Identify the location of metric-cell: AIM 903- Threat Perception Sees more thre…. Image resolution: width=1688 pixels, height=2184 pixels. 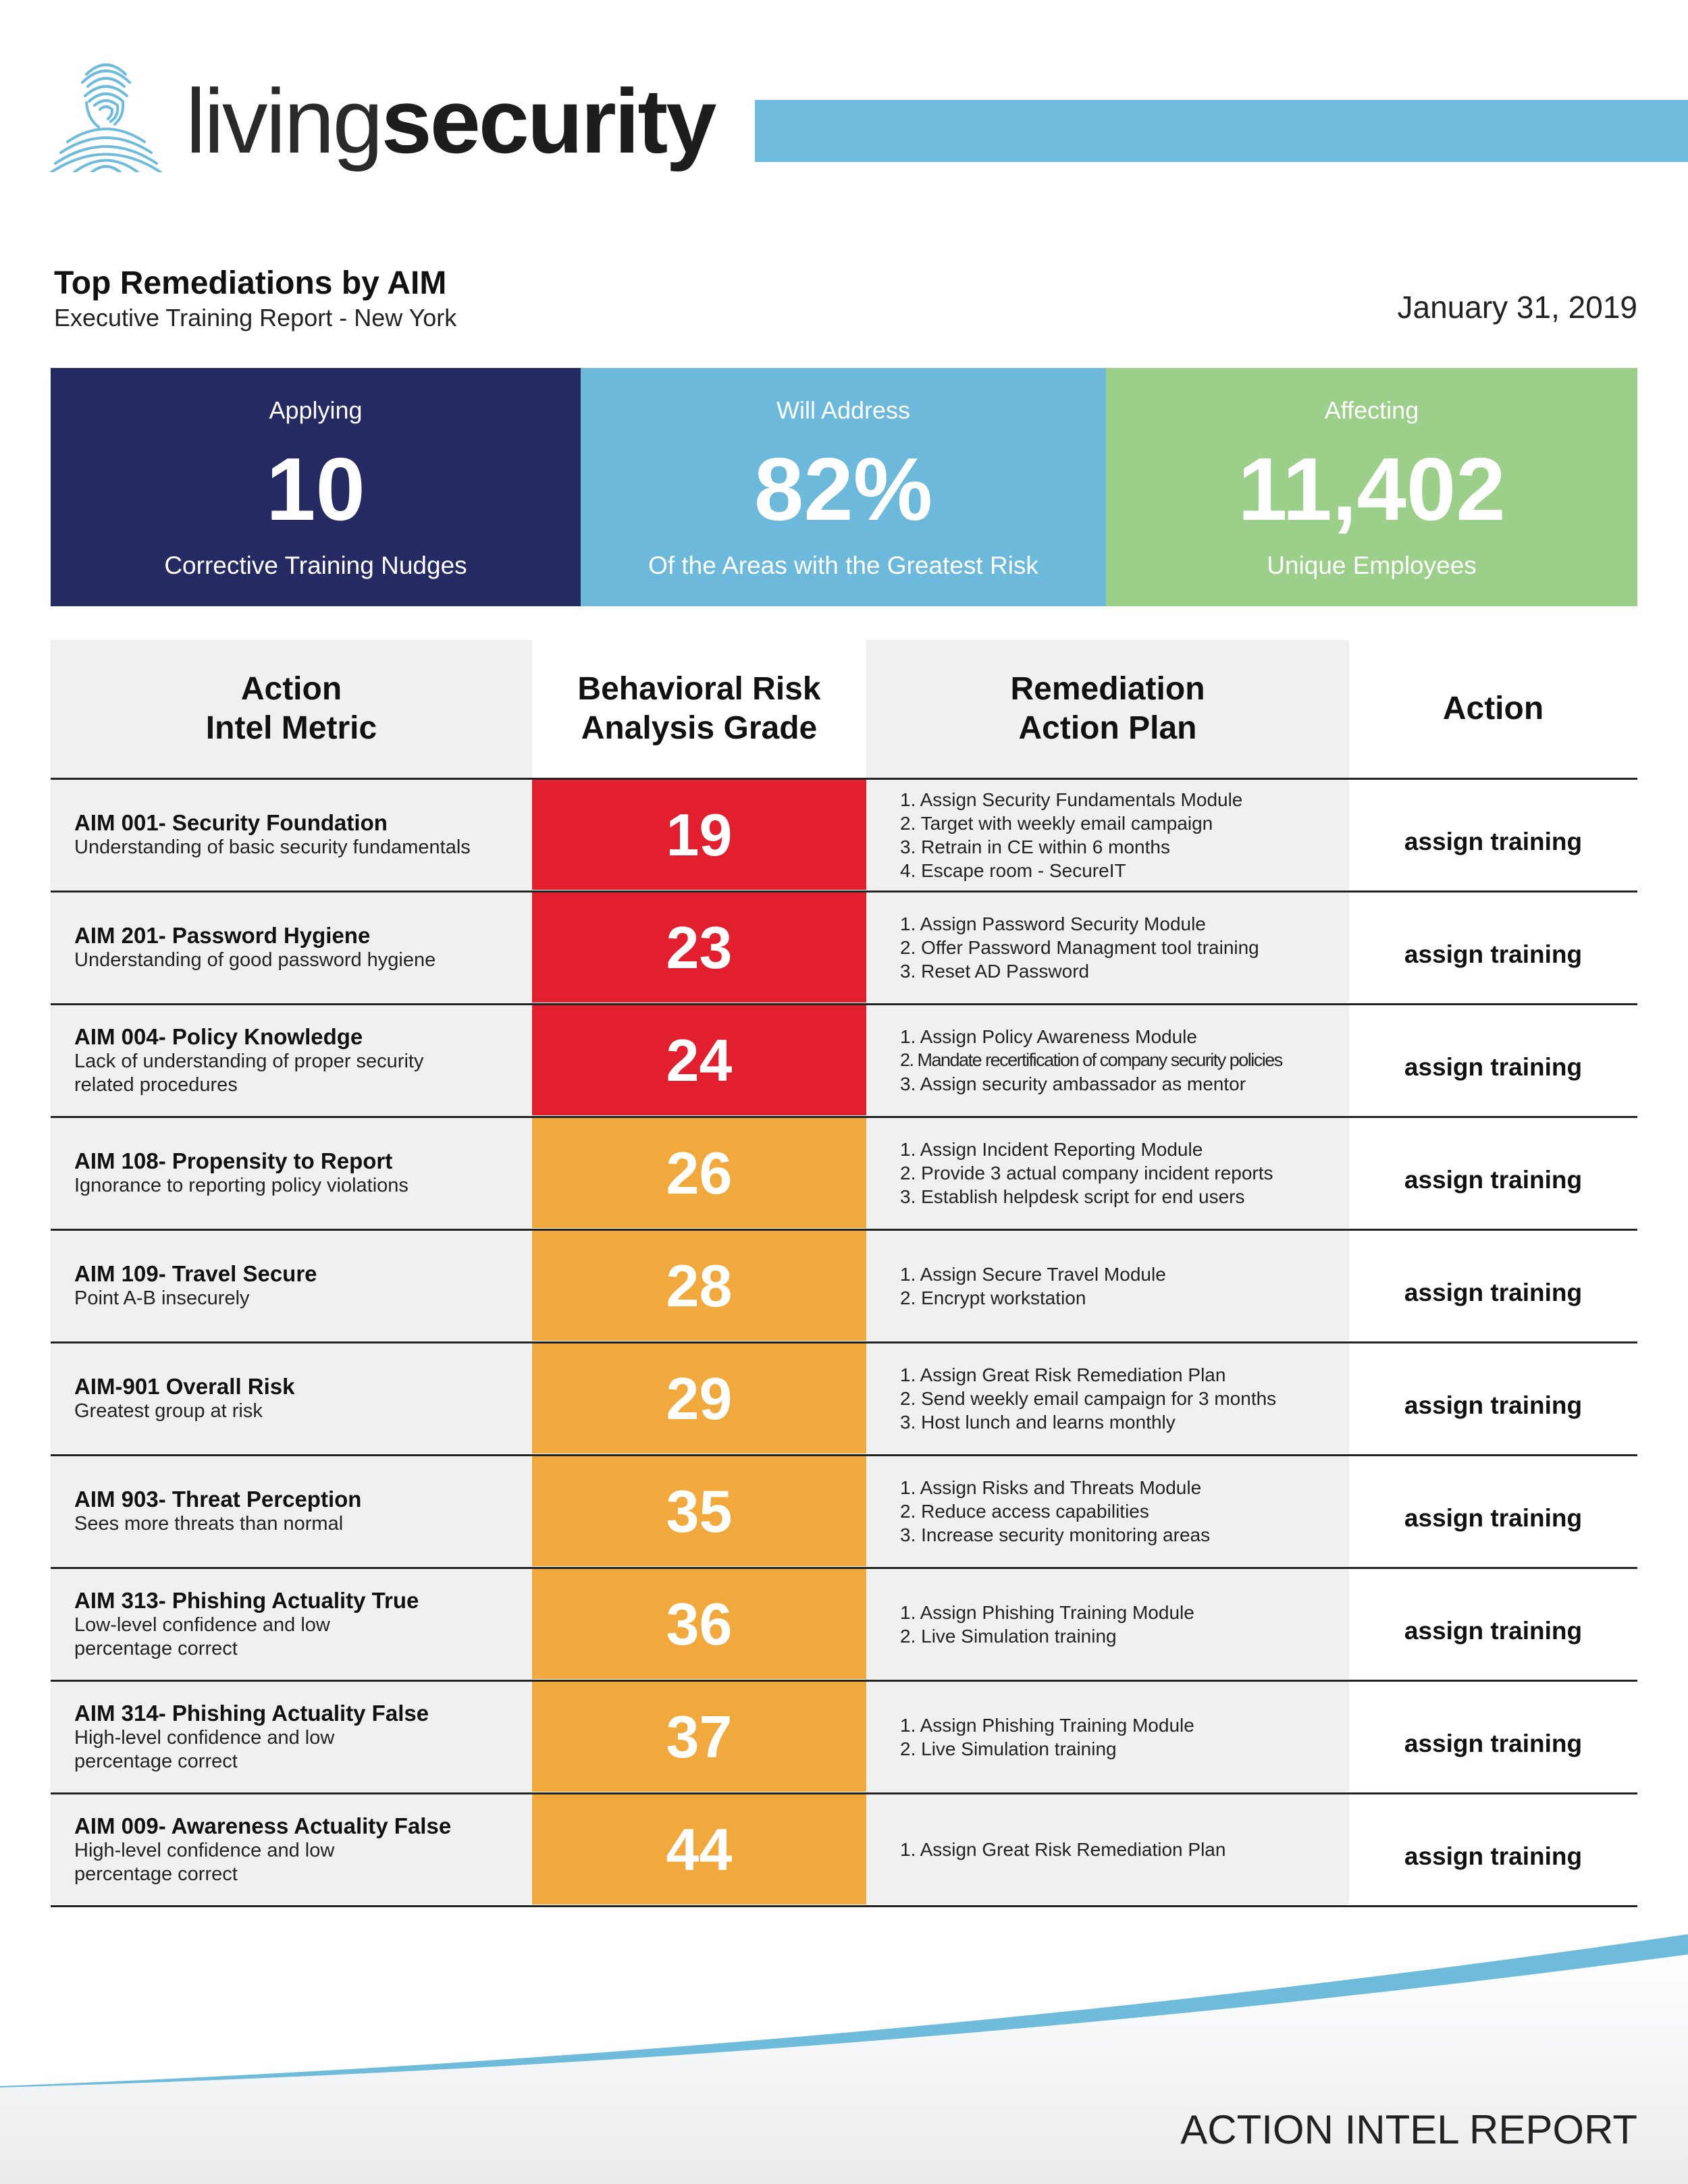
(291, 1511).